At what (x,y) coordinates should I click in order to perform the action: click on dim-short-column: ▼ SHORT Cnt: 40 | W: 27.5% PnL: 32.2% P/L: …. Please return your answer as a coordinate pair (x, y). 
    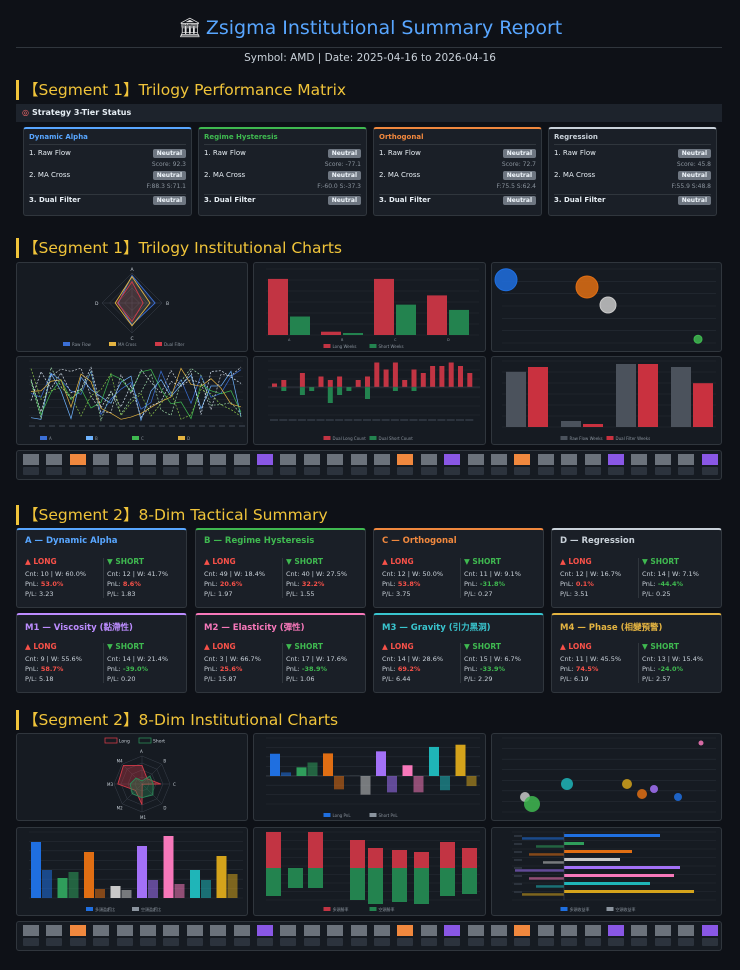
    Looking at the image, I should click on (321, 578).